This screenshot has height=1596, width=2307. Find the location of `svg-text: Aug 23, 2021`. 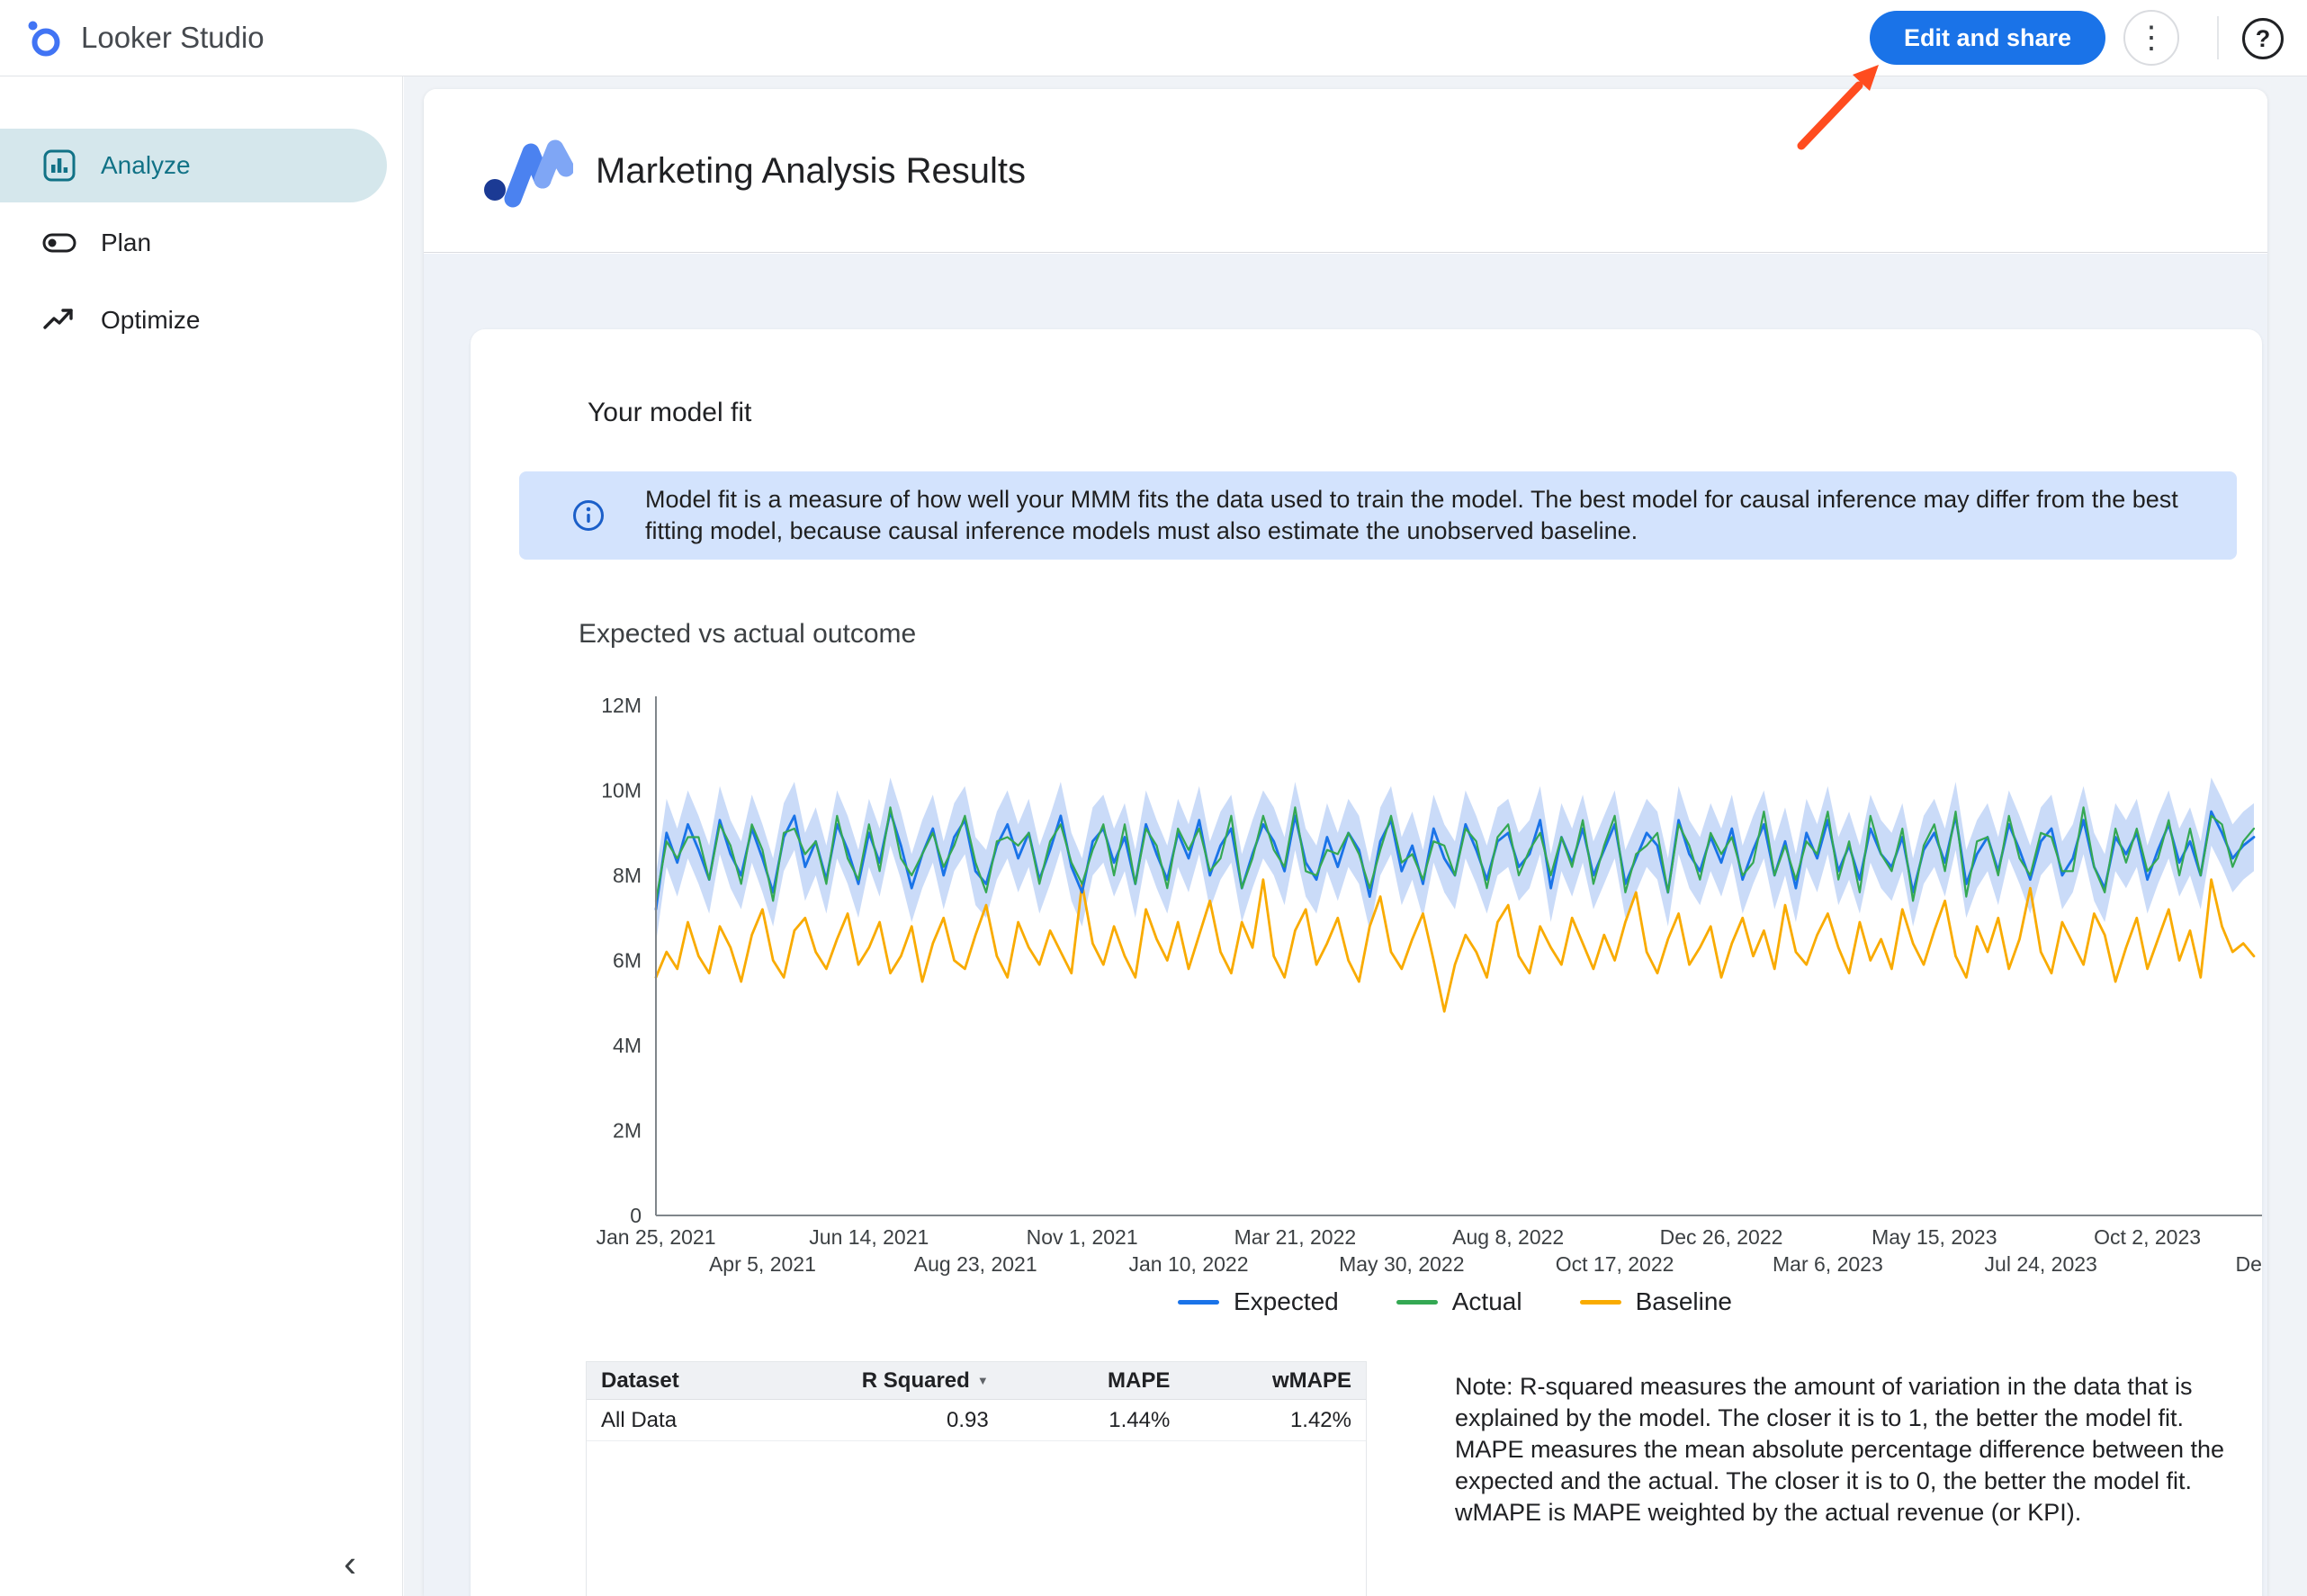

svg-text: Aug 23, 2021 is located at coordinates (975, 1264).